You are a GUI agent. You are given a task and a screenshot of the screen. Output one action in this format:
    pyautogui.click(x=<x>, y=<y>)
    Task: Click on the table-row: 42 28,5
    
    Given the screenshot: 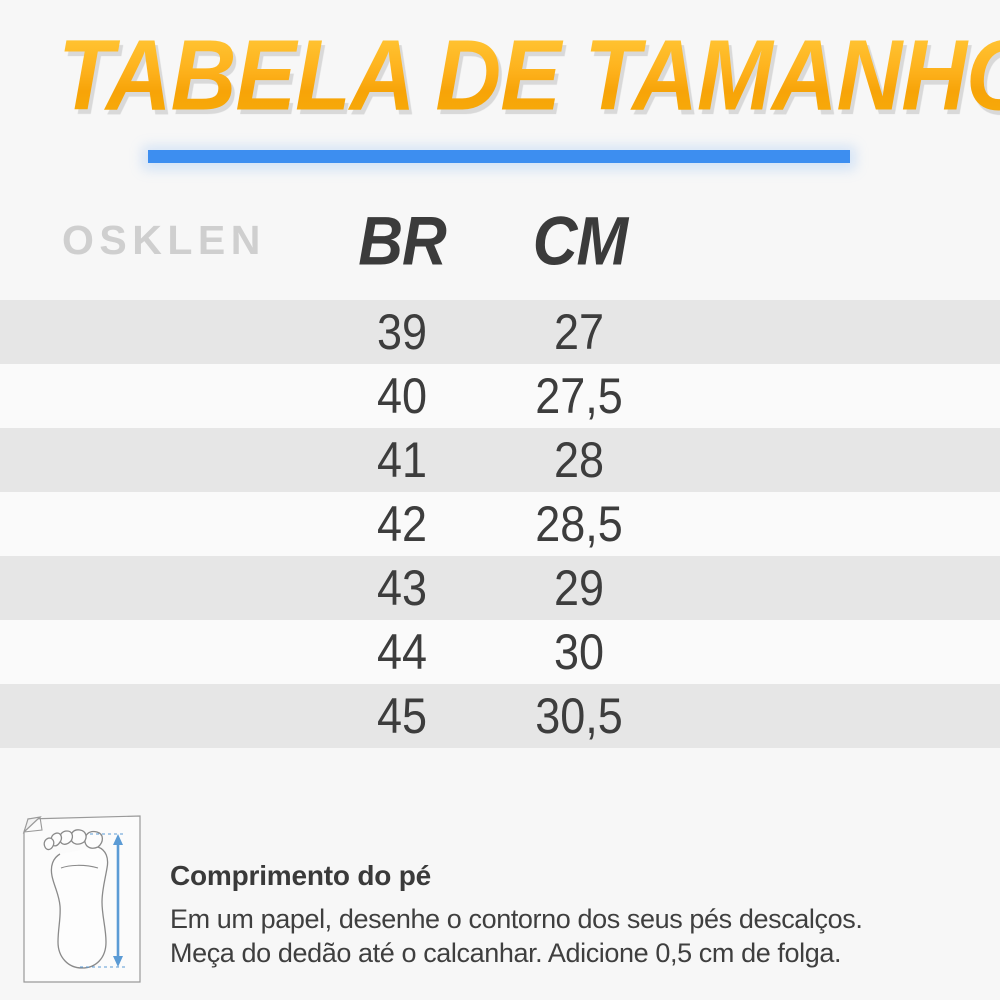 What is the action you would take?
    pyautogui.click(x=500, y=524)
    